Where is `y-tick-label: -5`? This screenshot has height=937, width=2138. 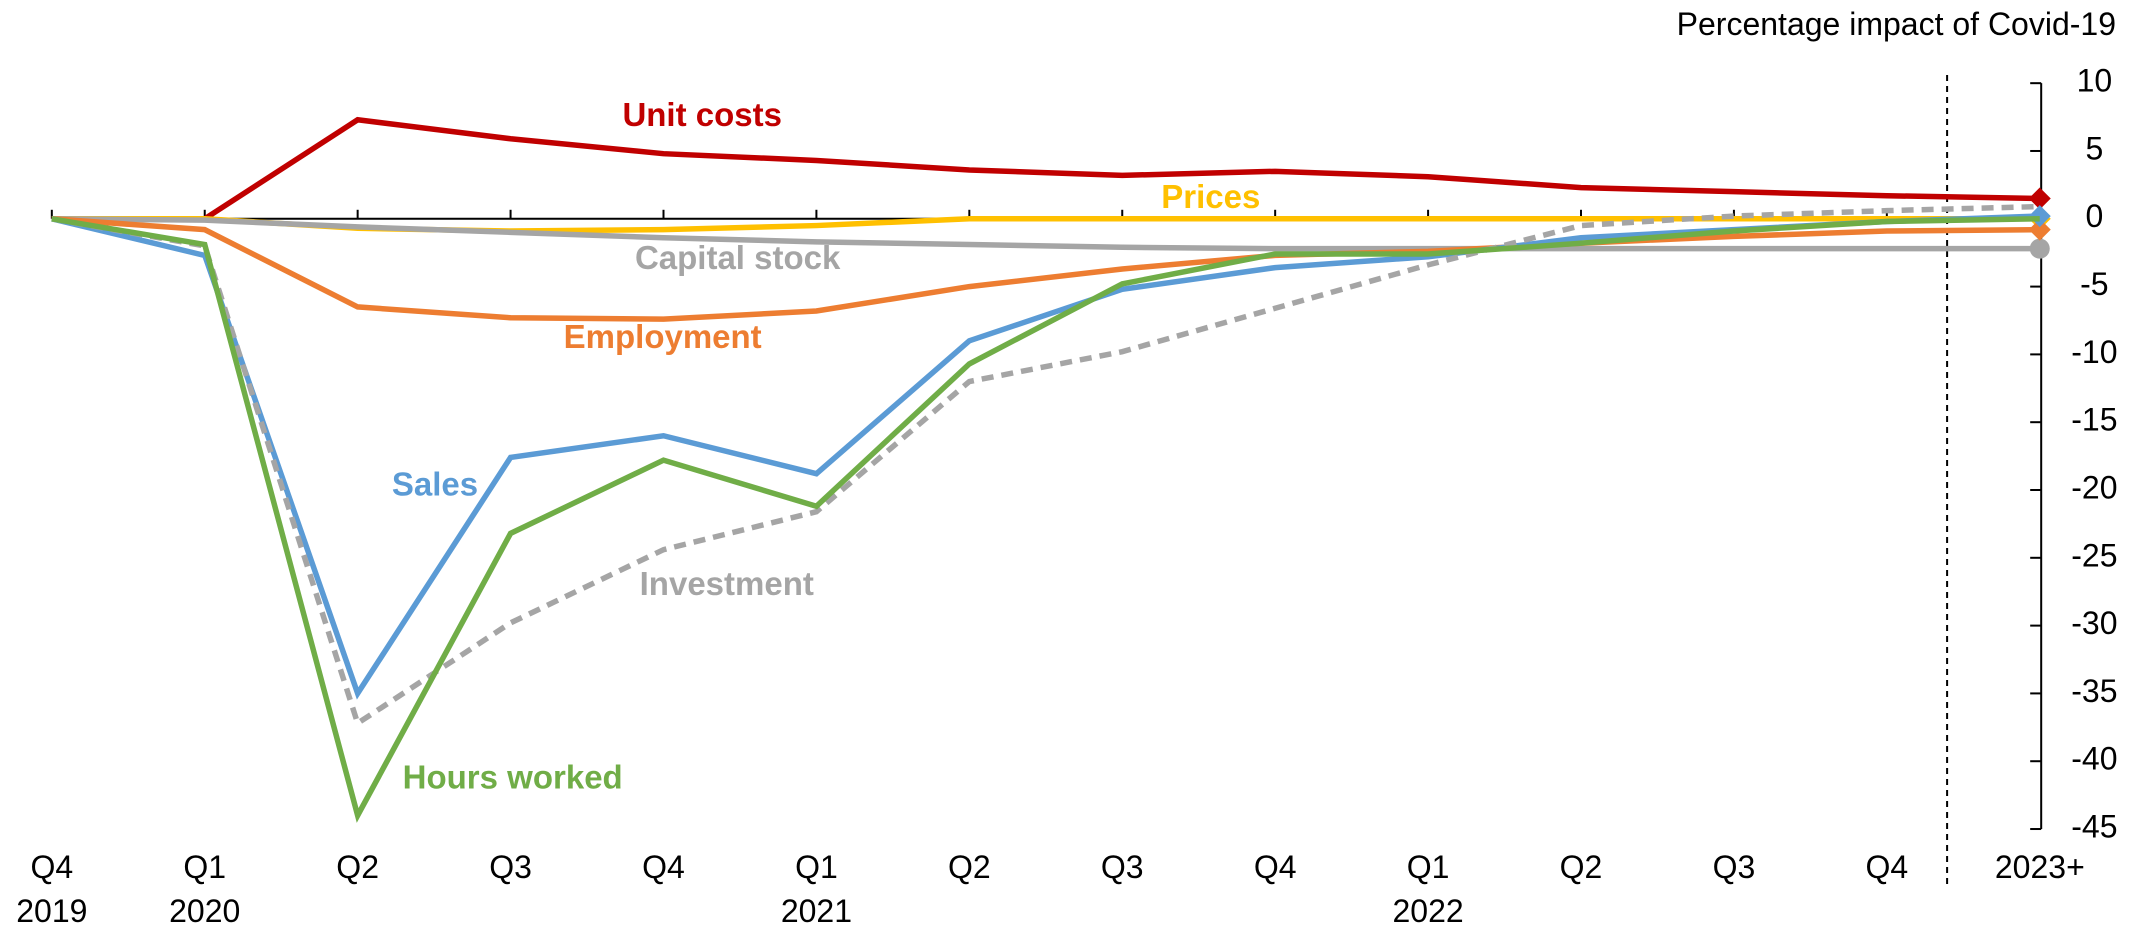
y-tick-label: -5 is located at coordinates (2094, 284).